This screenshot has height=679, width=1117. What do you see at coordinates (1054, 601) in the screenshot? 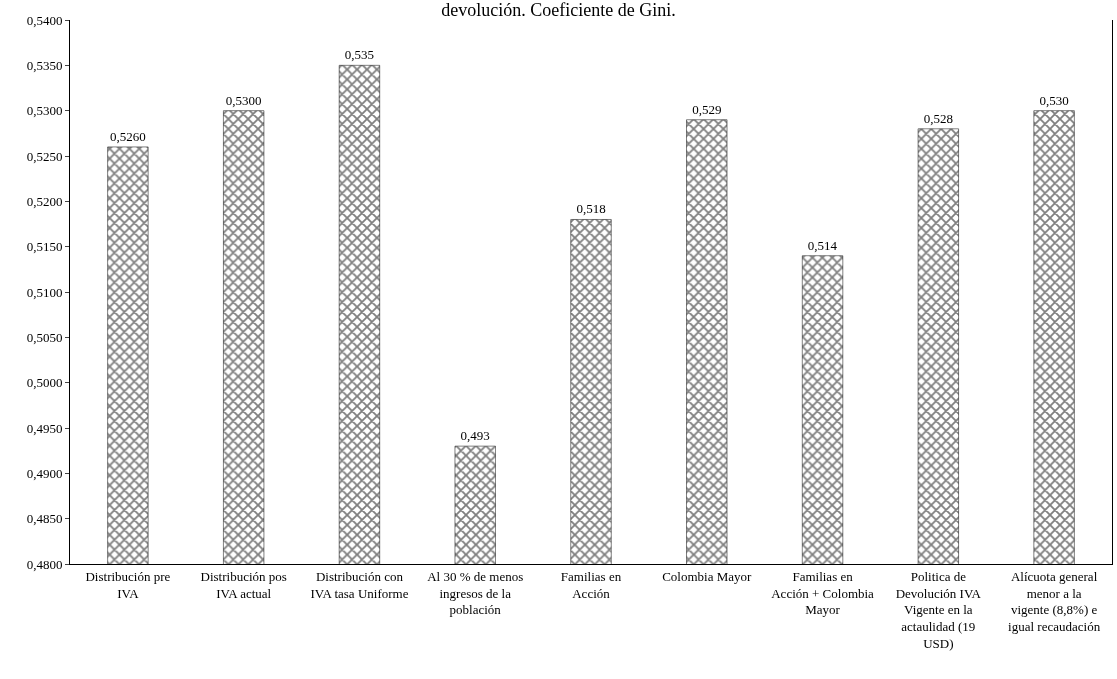
I see `x-tick-label: Alícuota general menor a la vigente (8,8%) e igual recaudación` at bounding box center [1054, 601].